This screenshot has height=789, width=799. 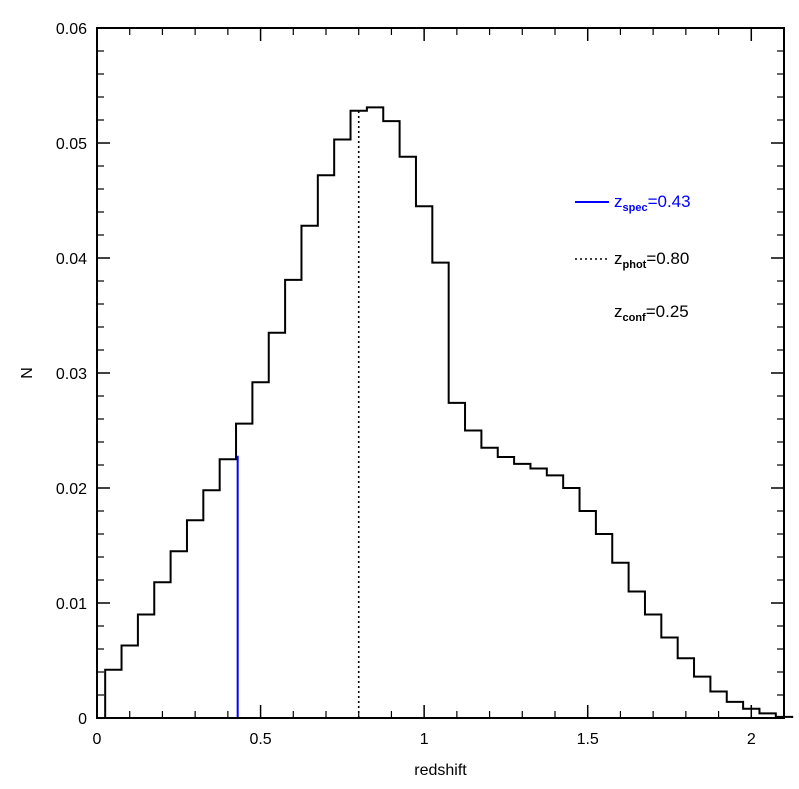 What do you see at coordinates (751, 739) in the screenshot?
I see `x-tick-label: 2` at bounding box center [751, 739].